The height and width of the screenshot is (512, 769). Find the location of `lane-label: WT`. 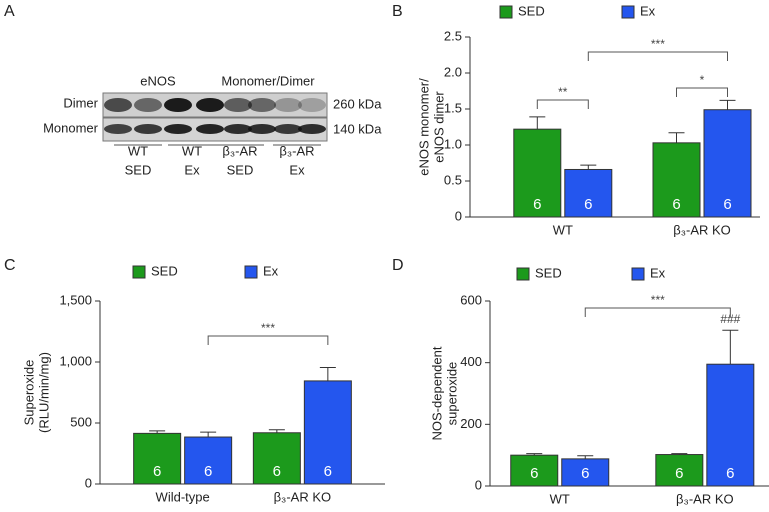

lane-label: WT is located at coordinates (192, 150).